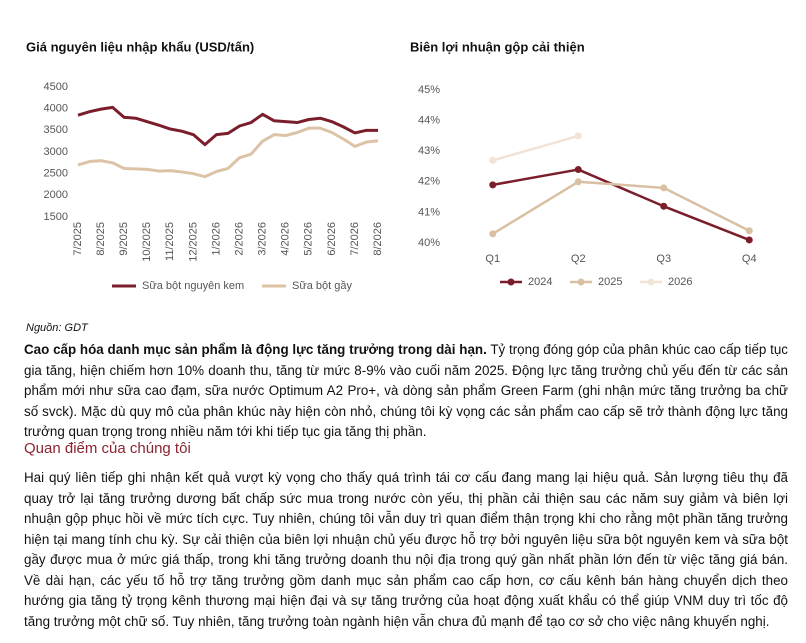 Image resolution: width=806 pixels, height=643 pixels. What do you see at coordinates (378, 239) in the screenshot?
I see `x-tick-label: 8/2026` at bounding box center [378, 239].